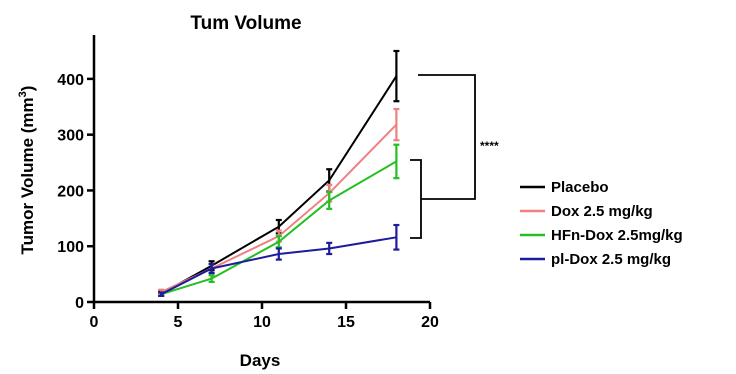 The height and width of the screenshot is (374, 736). Describe the element at coordinates (580, 187) in the screenshot. I see `legend-label: Placebo` at that location.